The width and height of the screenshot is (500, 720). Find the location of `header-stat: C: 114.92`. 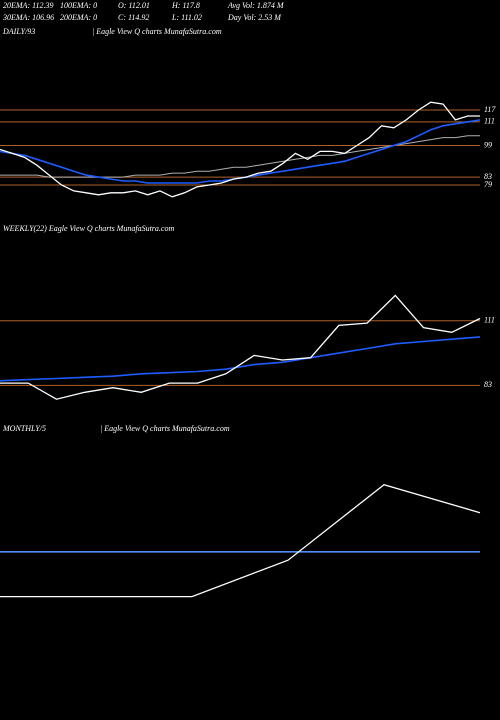

header-stat: C: 114.92 is located at coordinates (133, 17).